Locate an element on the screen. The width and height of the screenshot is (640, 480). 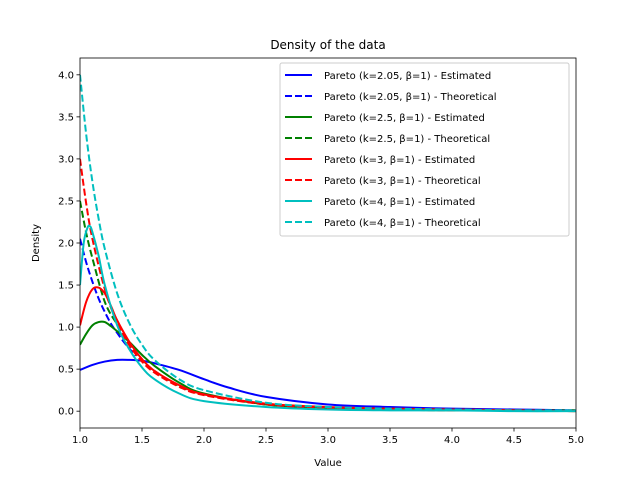
y-tick-label: 1.5 is located at coordinates (66, 286).